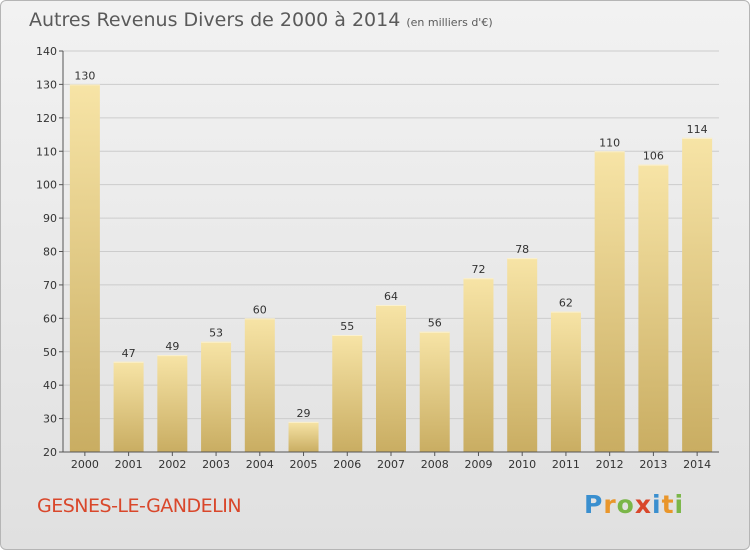 The width and height of the screenshot is (750, 550). What do you see at coordinates (216, 464) in the screenshot?
I see `x-tick-label: 2003` at bounding box center [216, 464].